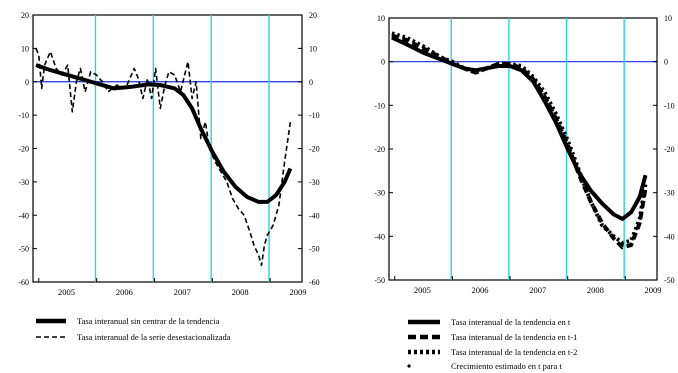  I want to click on right-ytick-label-left-6: -50, so click(379, 280).